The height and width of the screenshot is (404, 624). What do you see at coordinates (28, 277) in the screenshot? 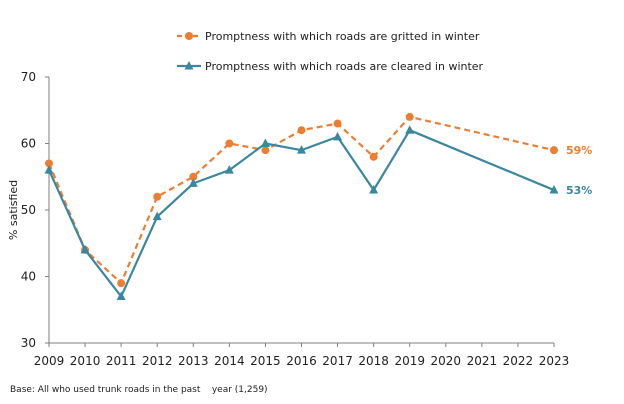
I see `y-tick-label: 40` at bounding box center [28, 277].